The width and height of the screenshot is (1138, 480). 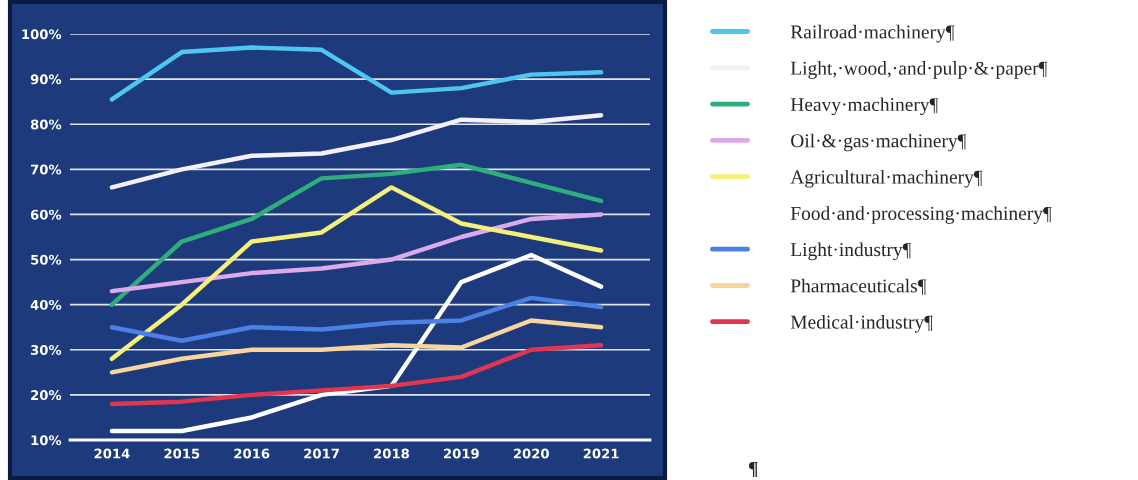 I want to click on legend-label: Agricultural·machinery¶, so click(x=886, y=178).